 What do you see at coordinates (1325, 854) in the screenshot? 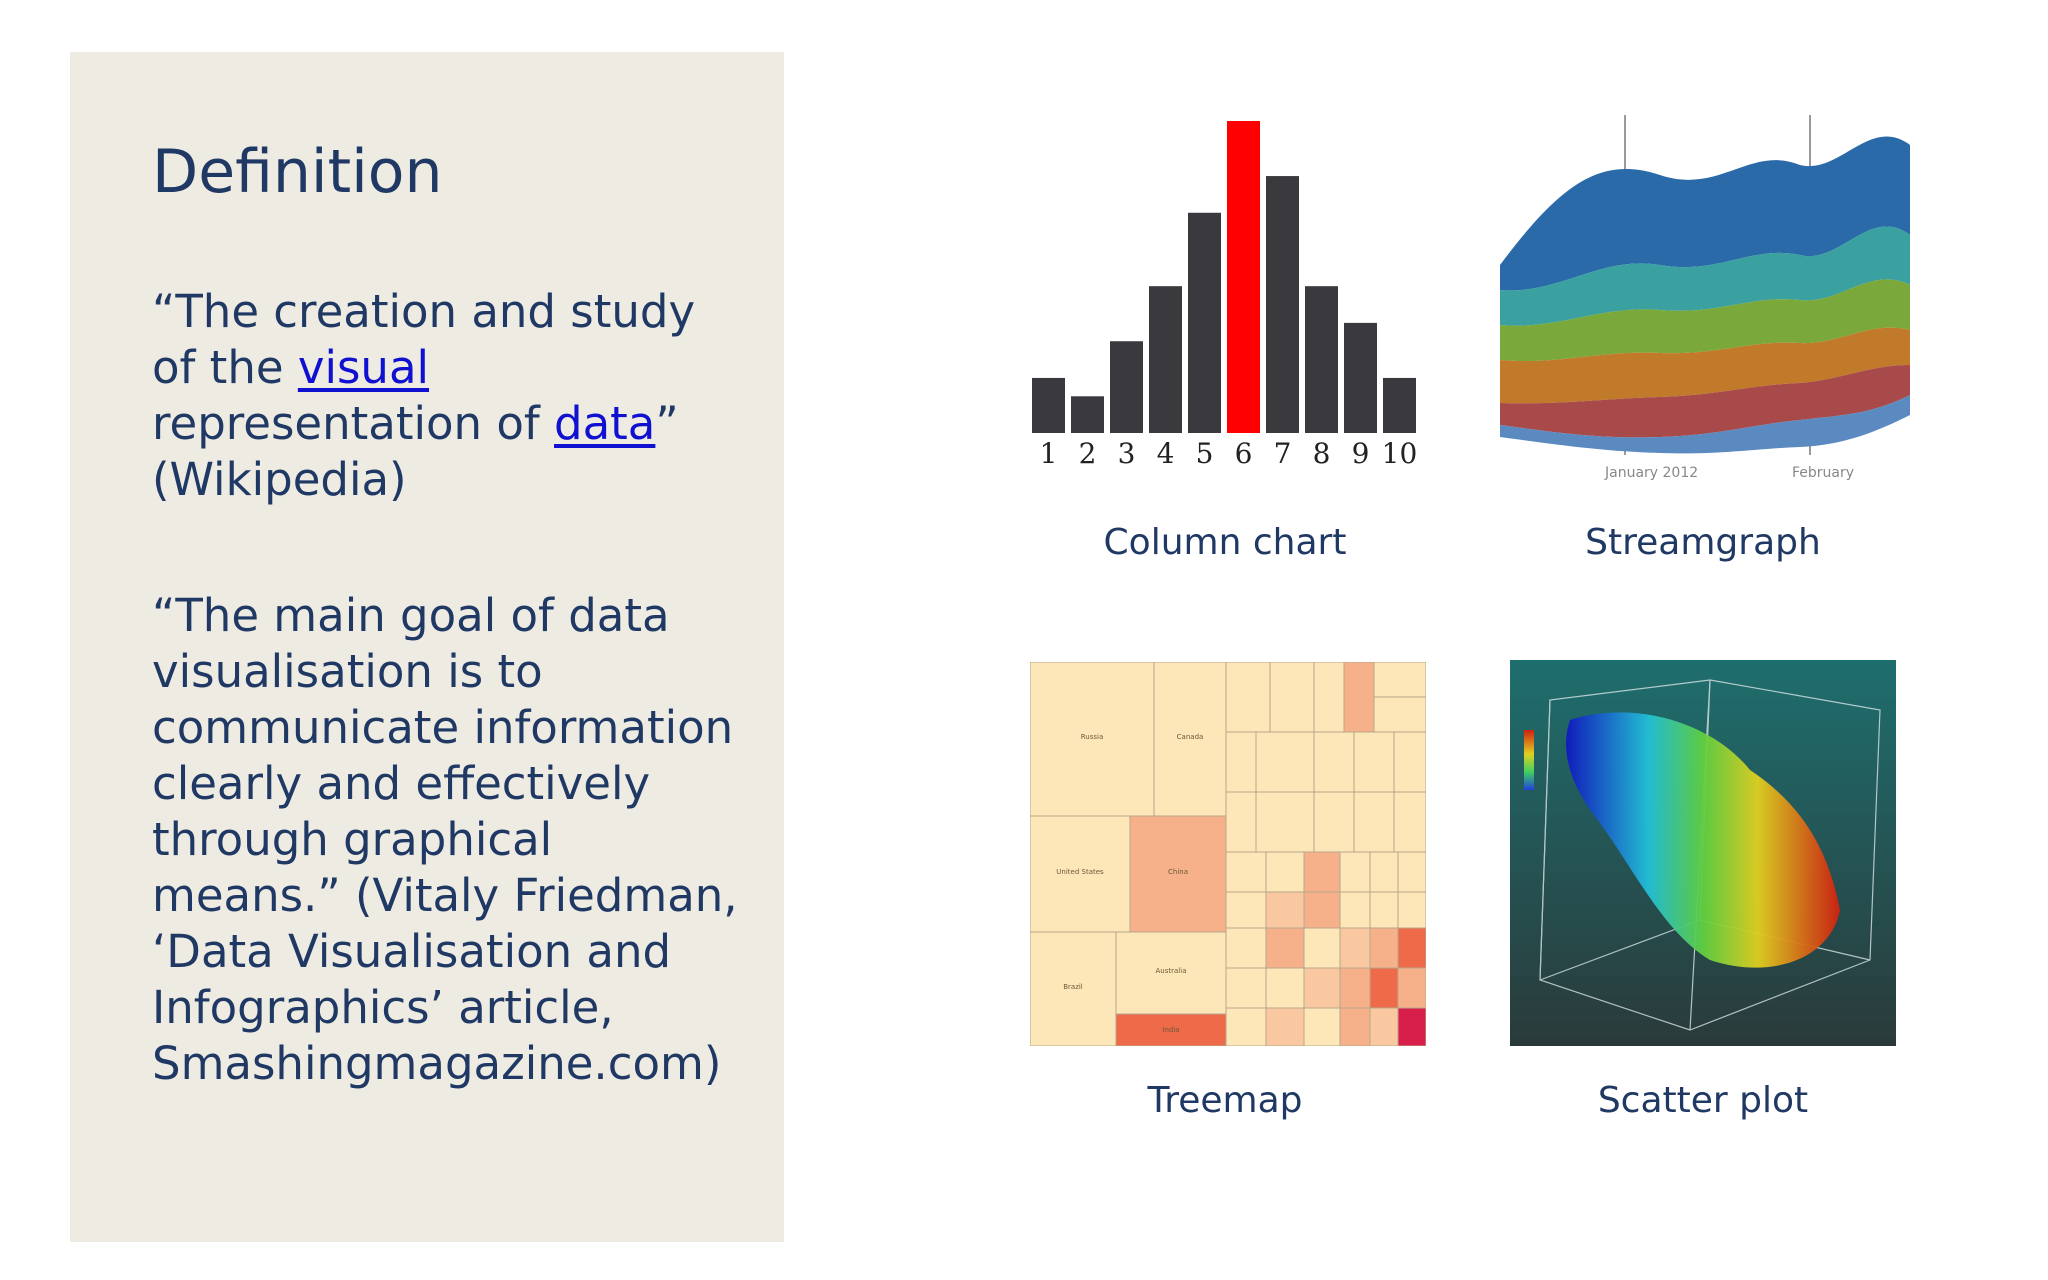
I see `treemap-small-cells` at bounding box center [1325, 854].